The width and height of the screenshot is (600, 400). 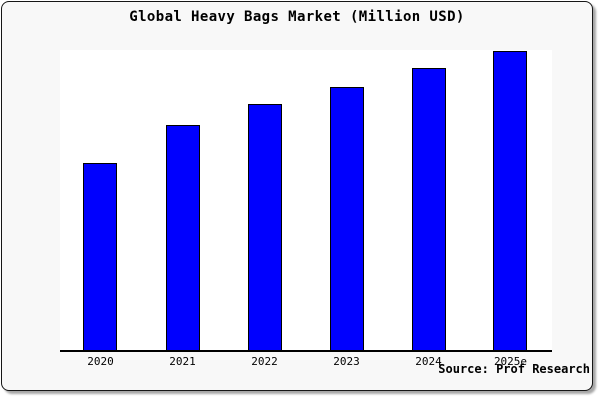 I want to click on chart-title: Global Heavy Bags Market (Million USD), so click(x=297, y=17).